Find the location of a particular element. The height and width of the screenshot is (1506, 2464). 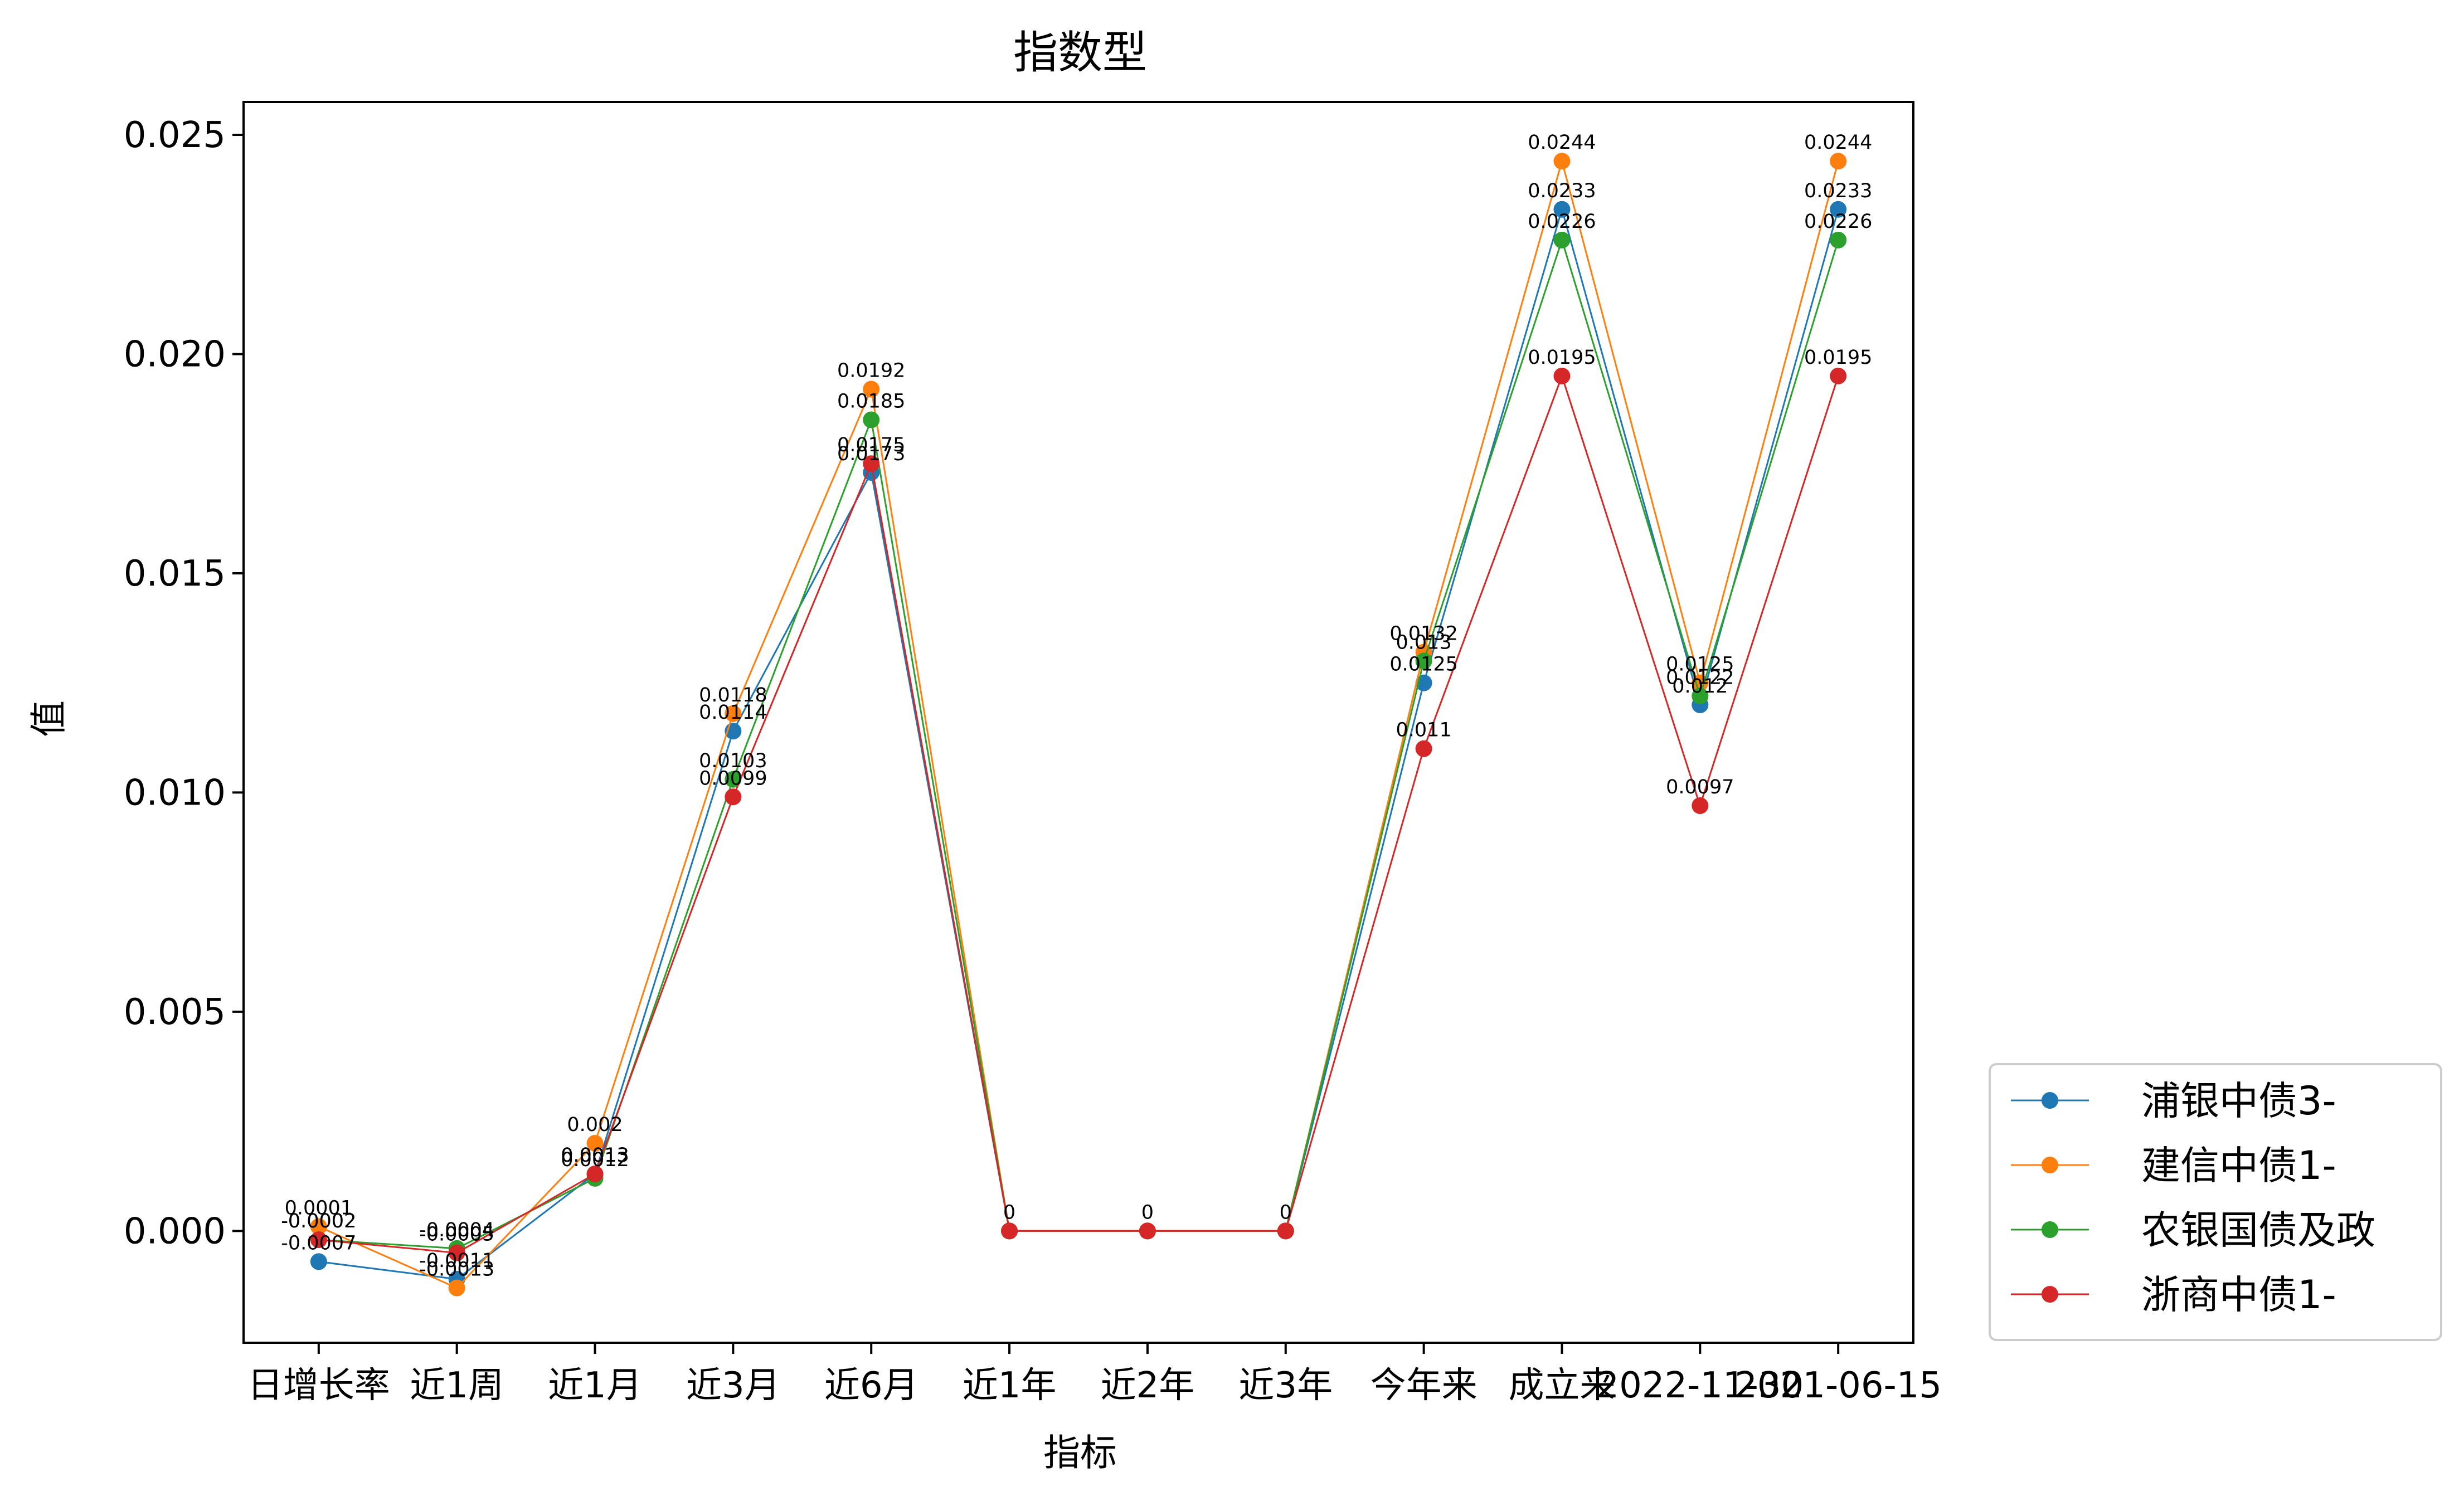

data-label: 0.0099 is located at coordinates (733, 778).